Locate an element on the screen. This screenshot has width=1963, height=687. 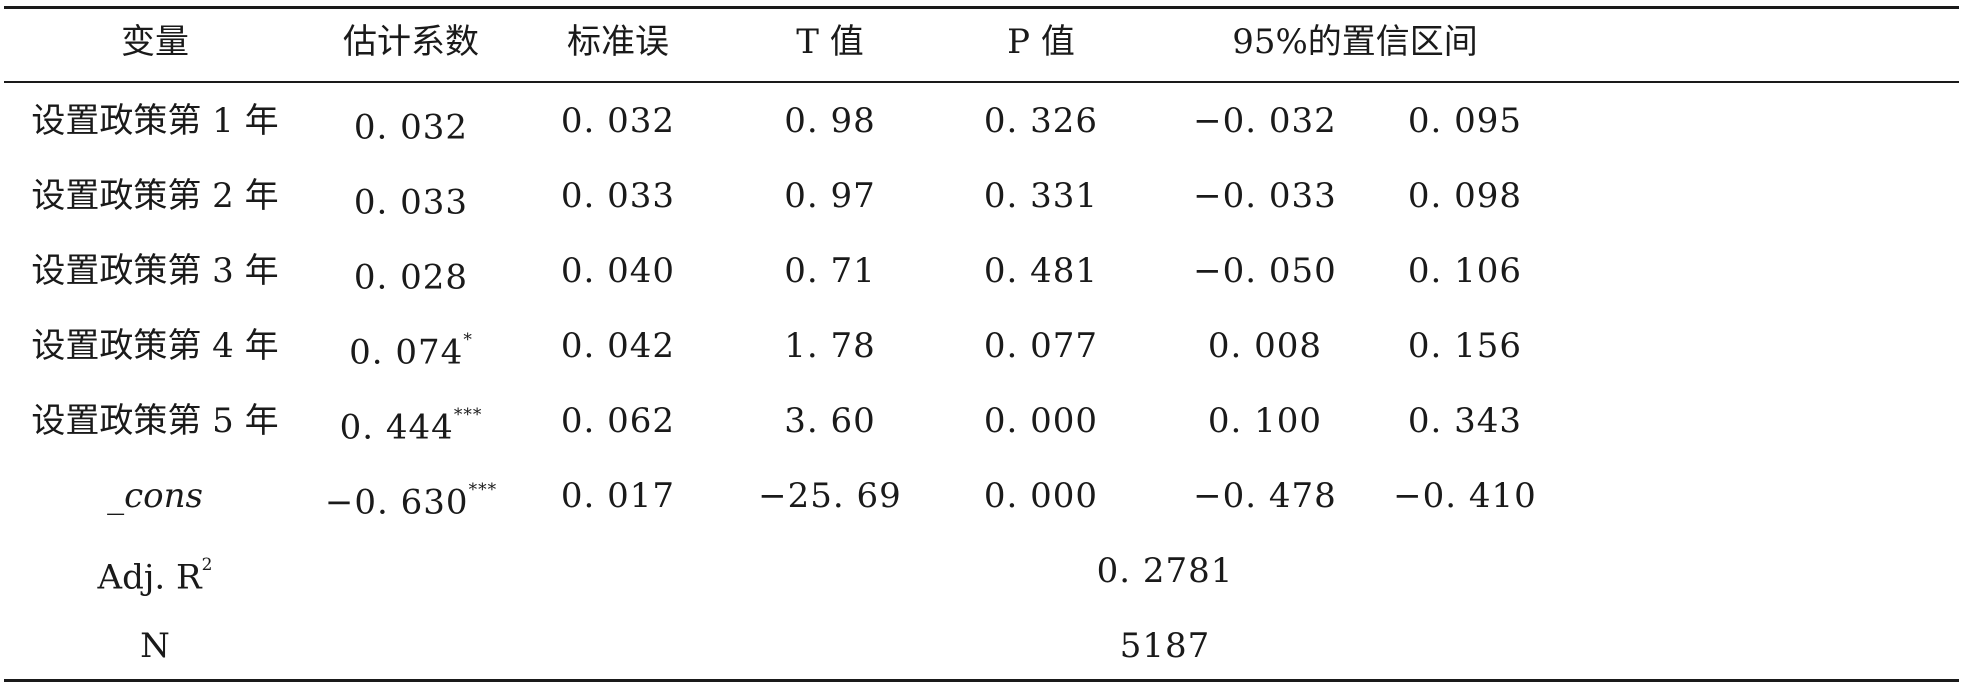
header-std-error: 标准误 is located at coordinates (618, 42).